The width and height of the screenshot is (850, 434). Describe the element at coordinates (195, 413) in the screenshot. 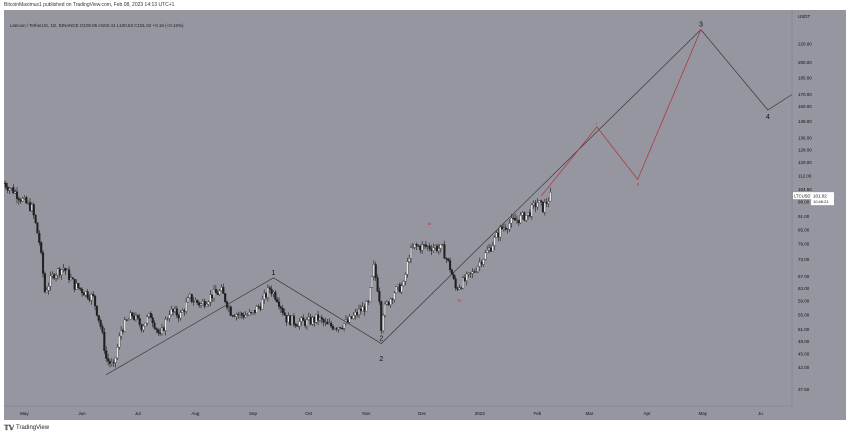

I see `x-tick-label: Aug` at that location.